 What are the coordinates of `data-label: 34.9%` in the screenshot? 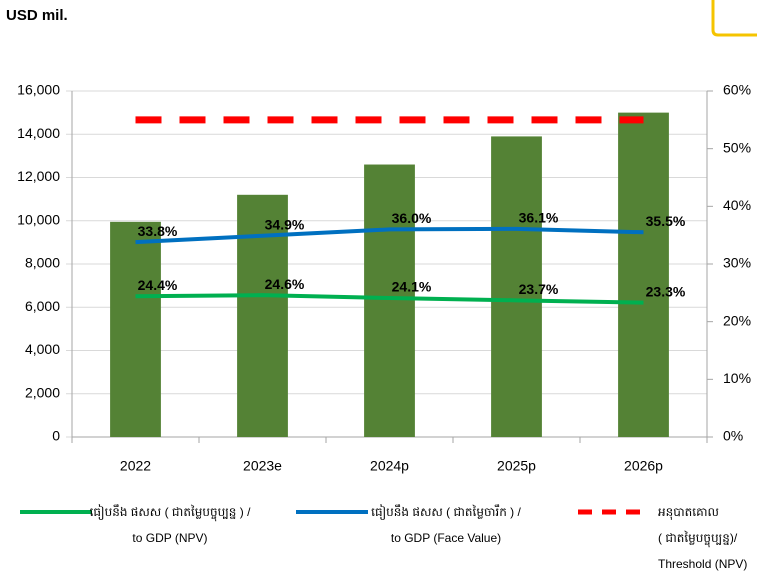 It's located at (285, 224).